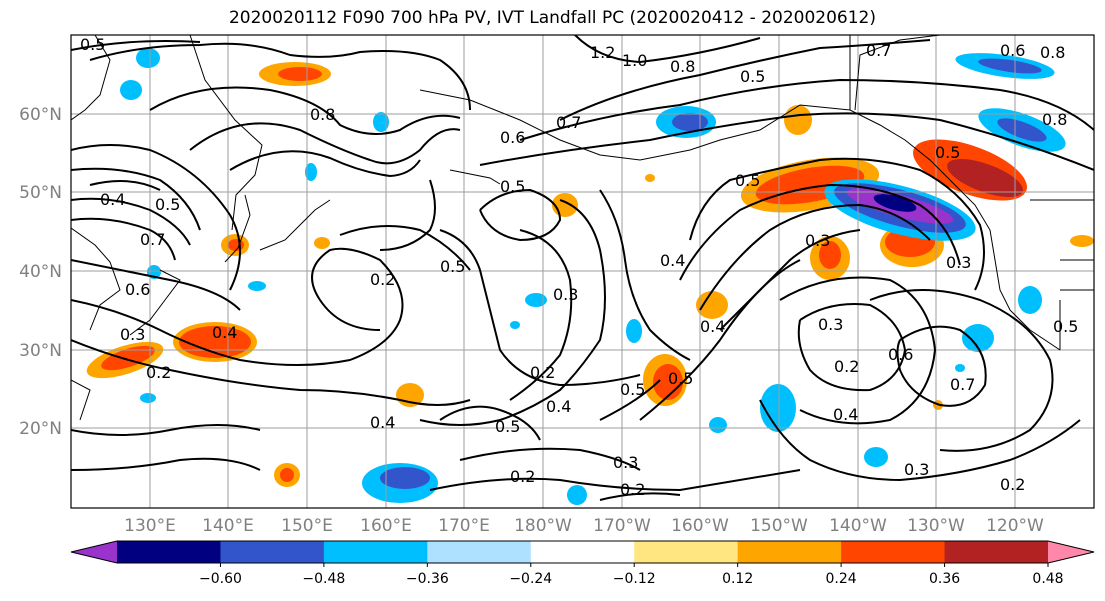  I want to click on lon-label: 150°E, so click(307, 526).